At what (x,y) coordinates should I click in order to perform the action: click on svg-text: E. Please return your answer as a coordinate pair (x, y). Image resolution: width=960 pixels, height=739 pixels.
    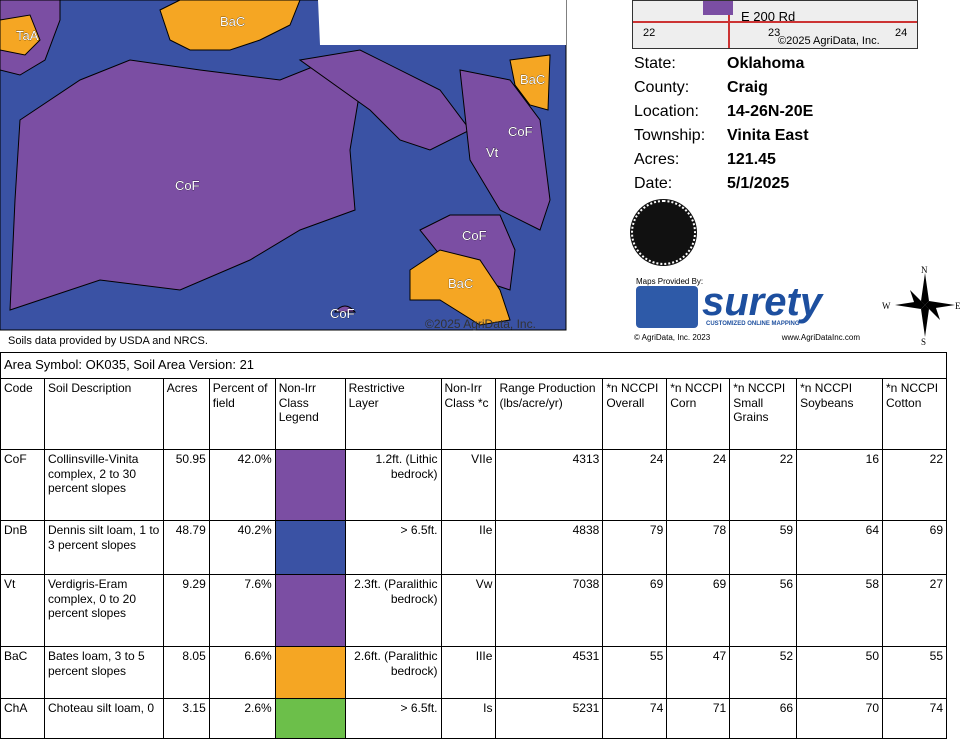
    Looking at the image, I should click on (957, 306).